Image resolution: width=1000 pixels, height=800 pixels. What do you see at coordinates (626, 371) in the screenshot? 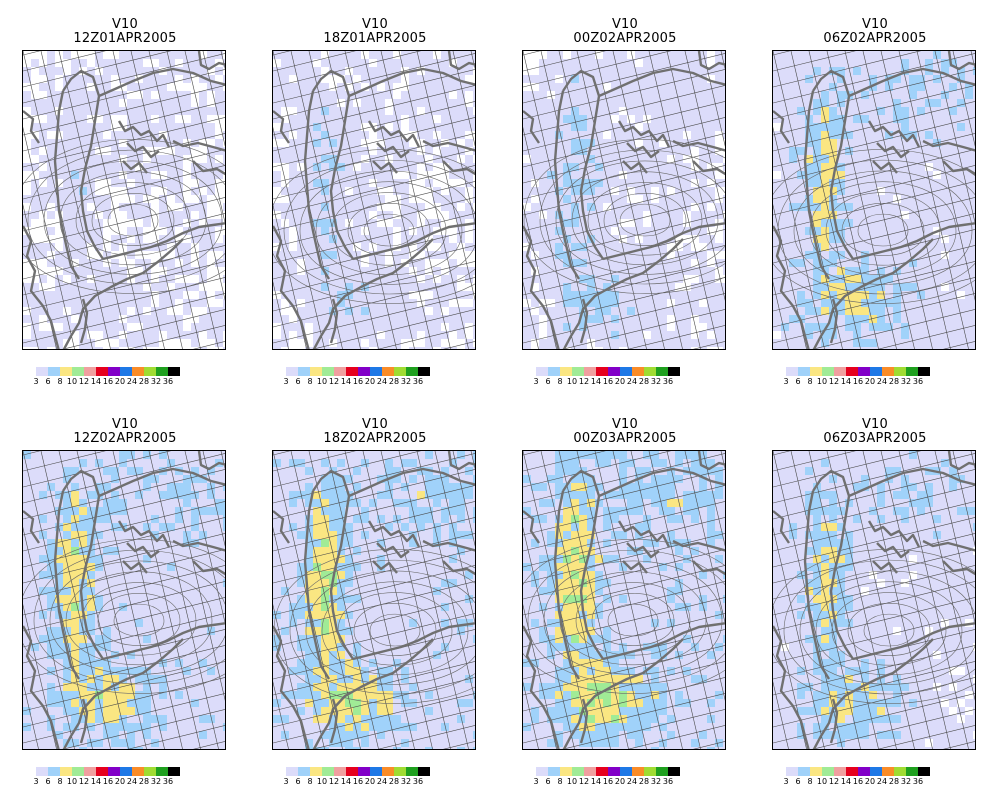
I see `colorbar-swatch` at bounding box center [626, 371].